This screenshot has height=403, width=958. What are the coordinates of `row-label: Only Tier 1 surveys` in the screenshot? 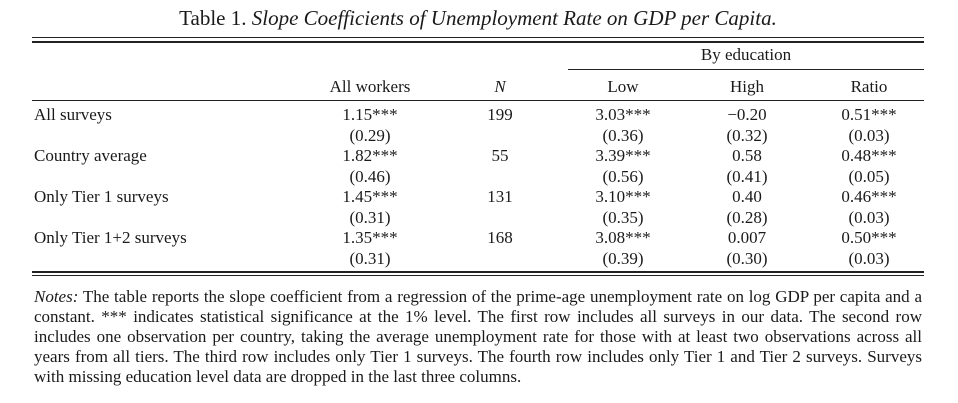 It's located at (101, 196).